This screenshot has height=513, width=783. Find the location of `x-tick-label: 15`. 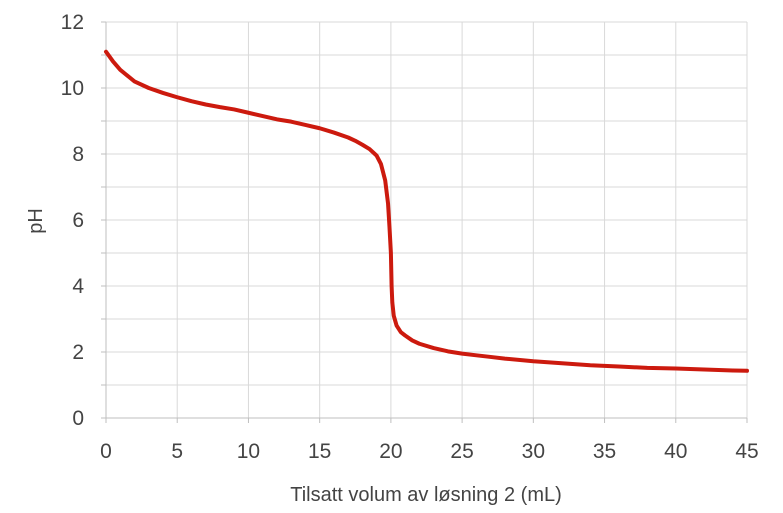

x-tick-label: 15 is located at coordinates (319, 451).